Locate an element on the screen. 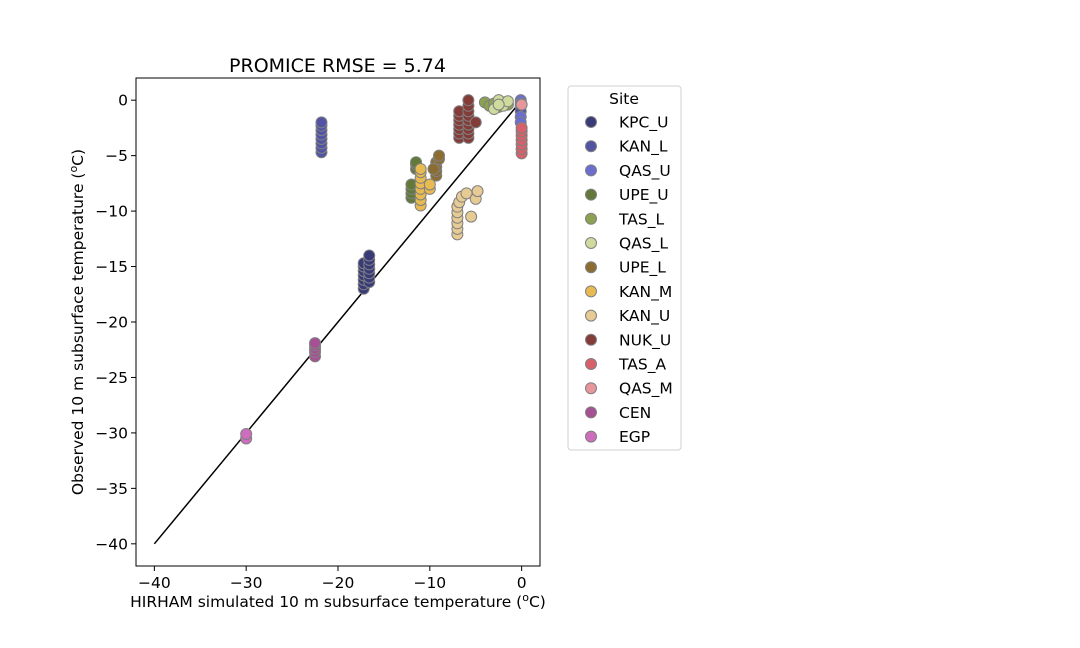 The height and width of the screenshot is (648, 1080). series-qas-m is located at coordinates (521, 104).